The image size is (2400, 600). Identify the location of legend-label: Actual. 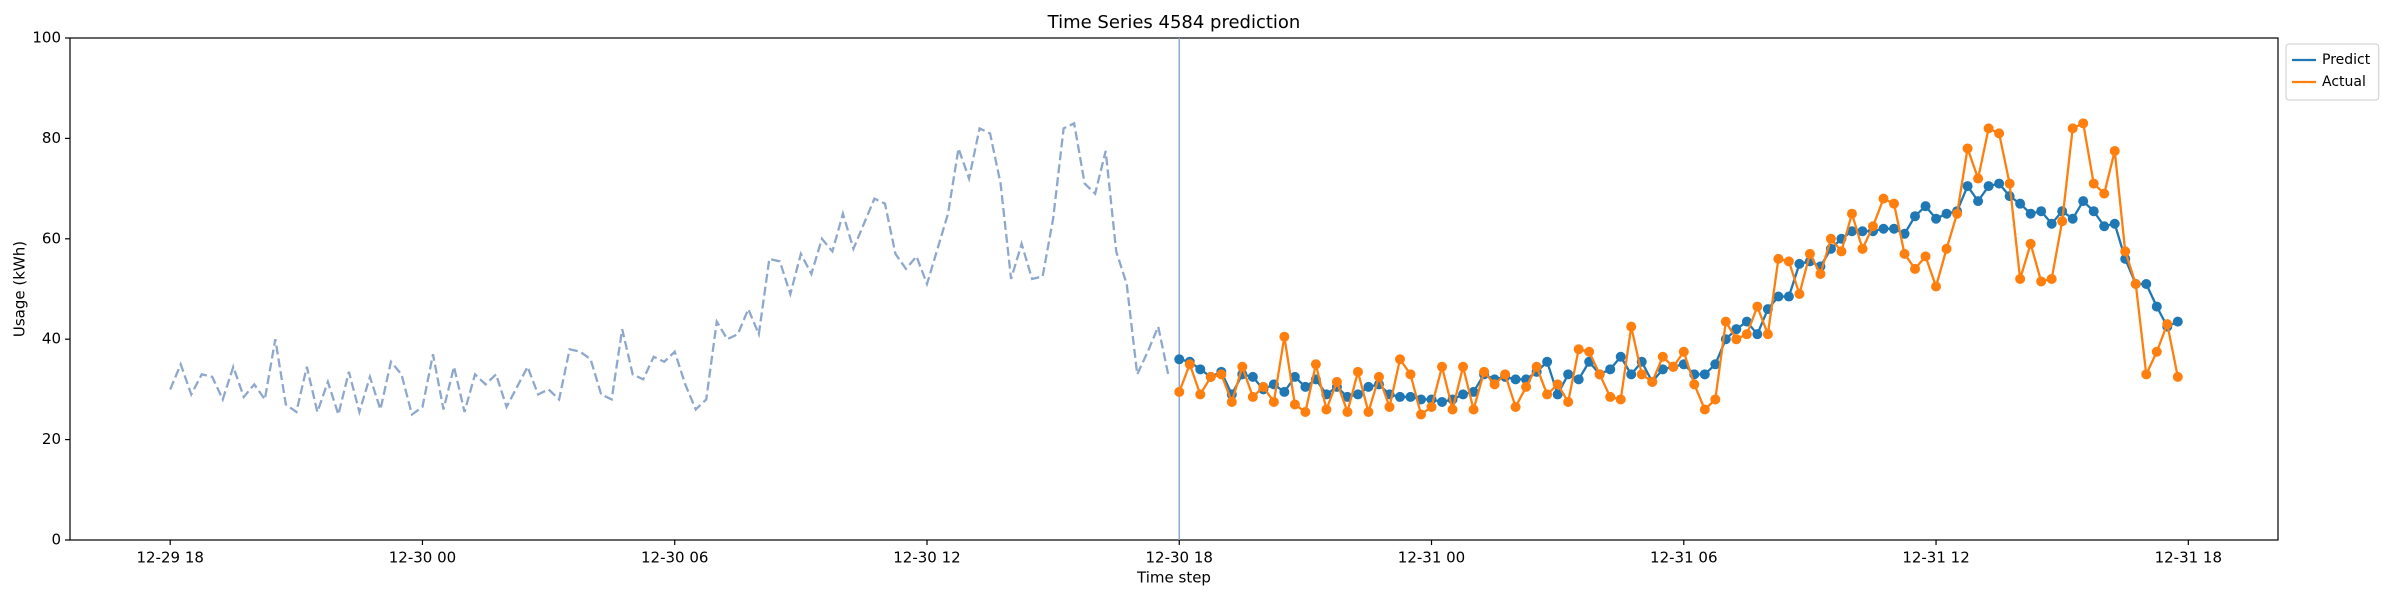
(2344, 82).